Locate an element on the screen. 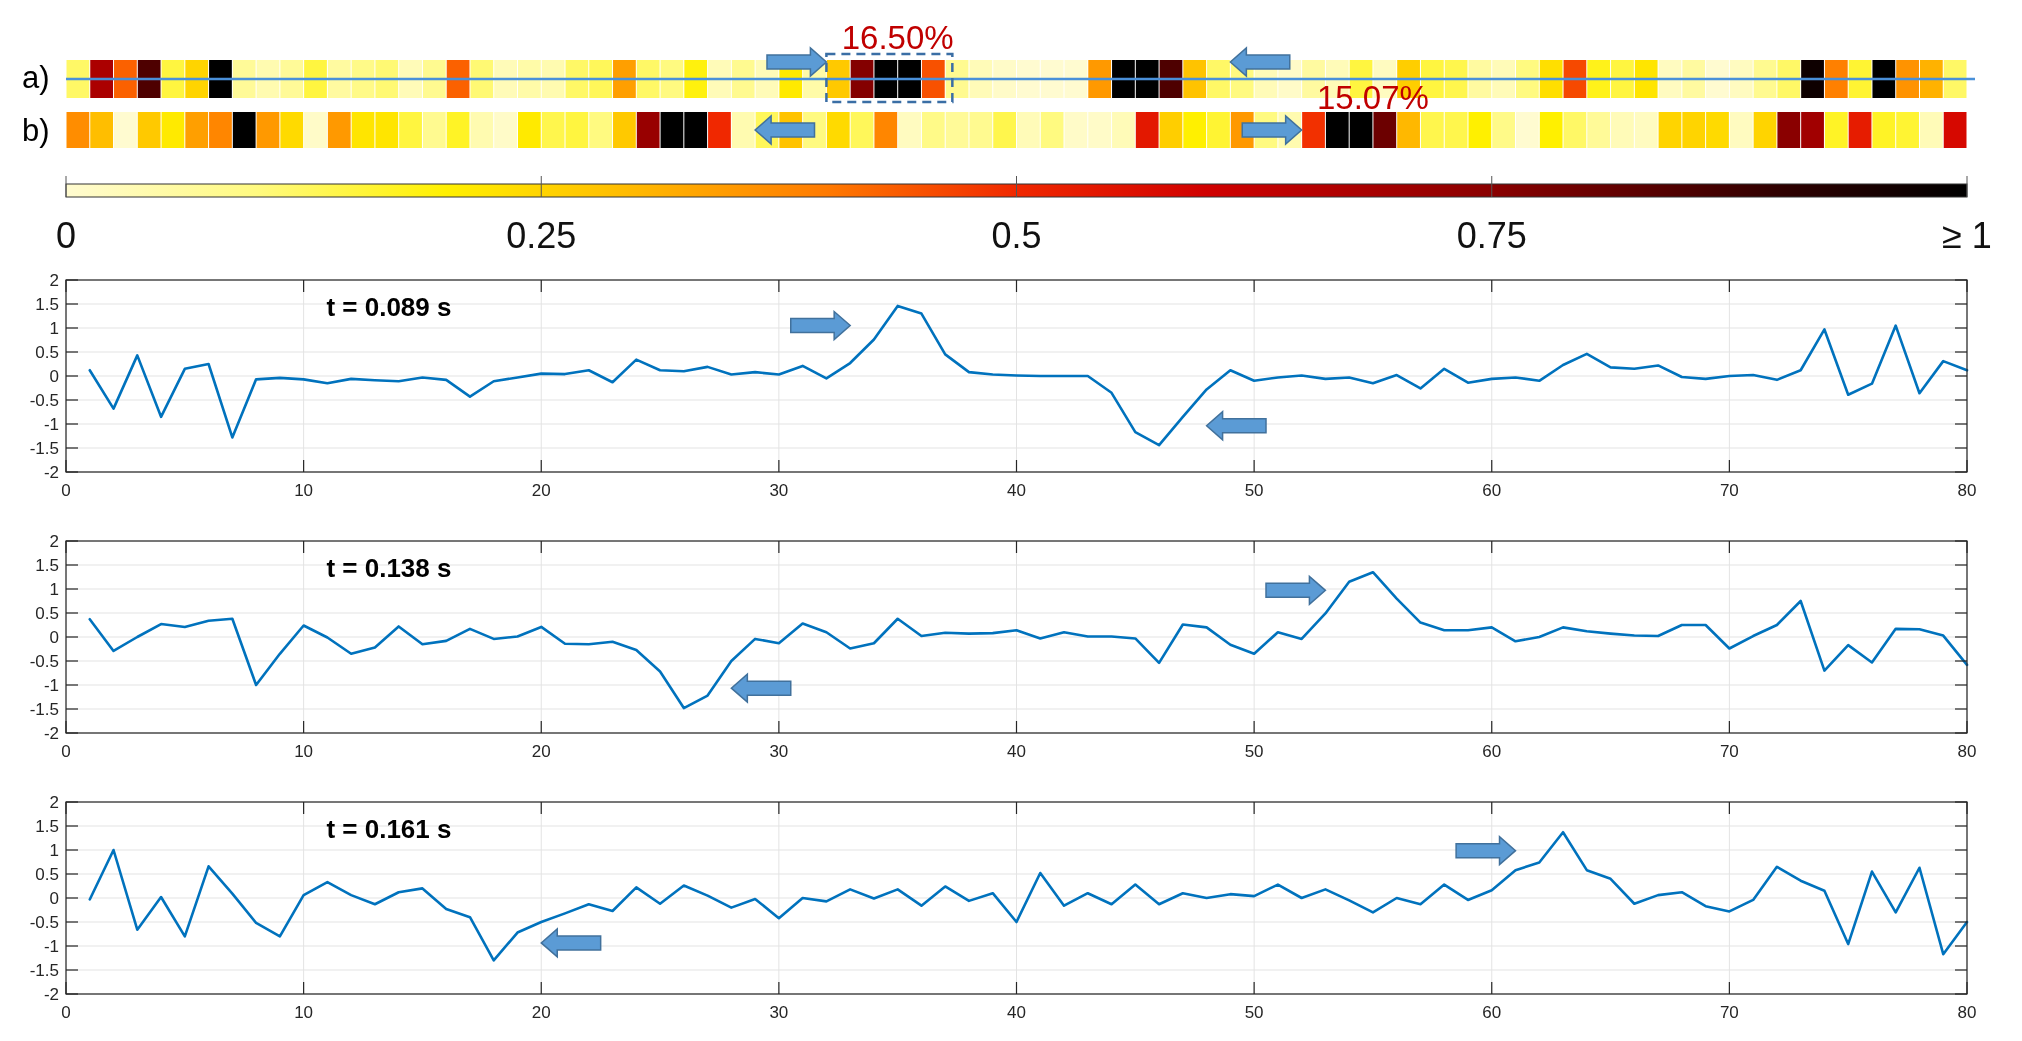  color-bar-label: 0.5 is located at coordinates (1016, 235).